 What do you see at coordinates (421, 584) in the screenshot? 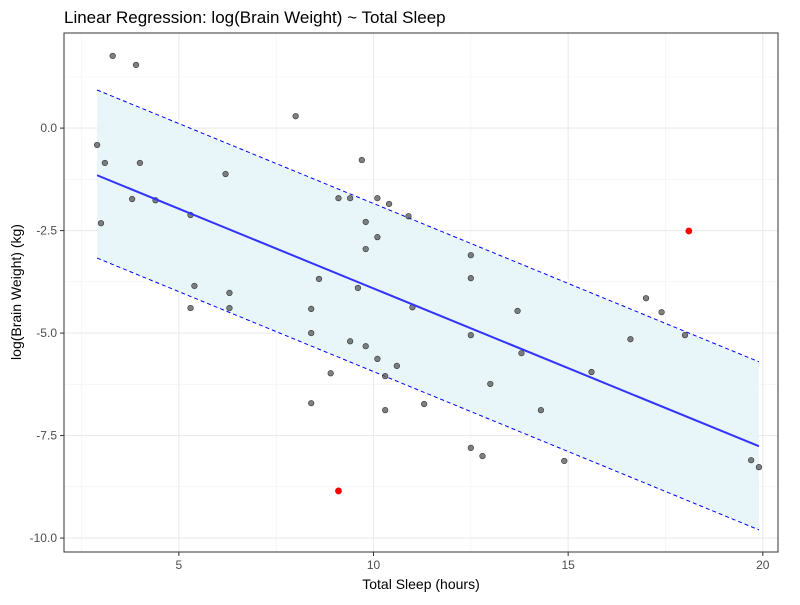
I see `x-axis-label: Total Sleep (hours)` at bounding box center [421, 584].